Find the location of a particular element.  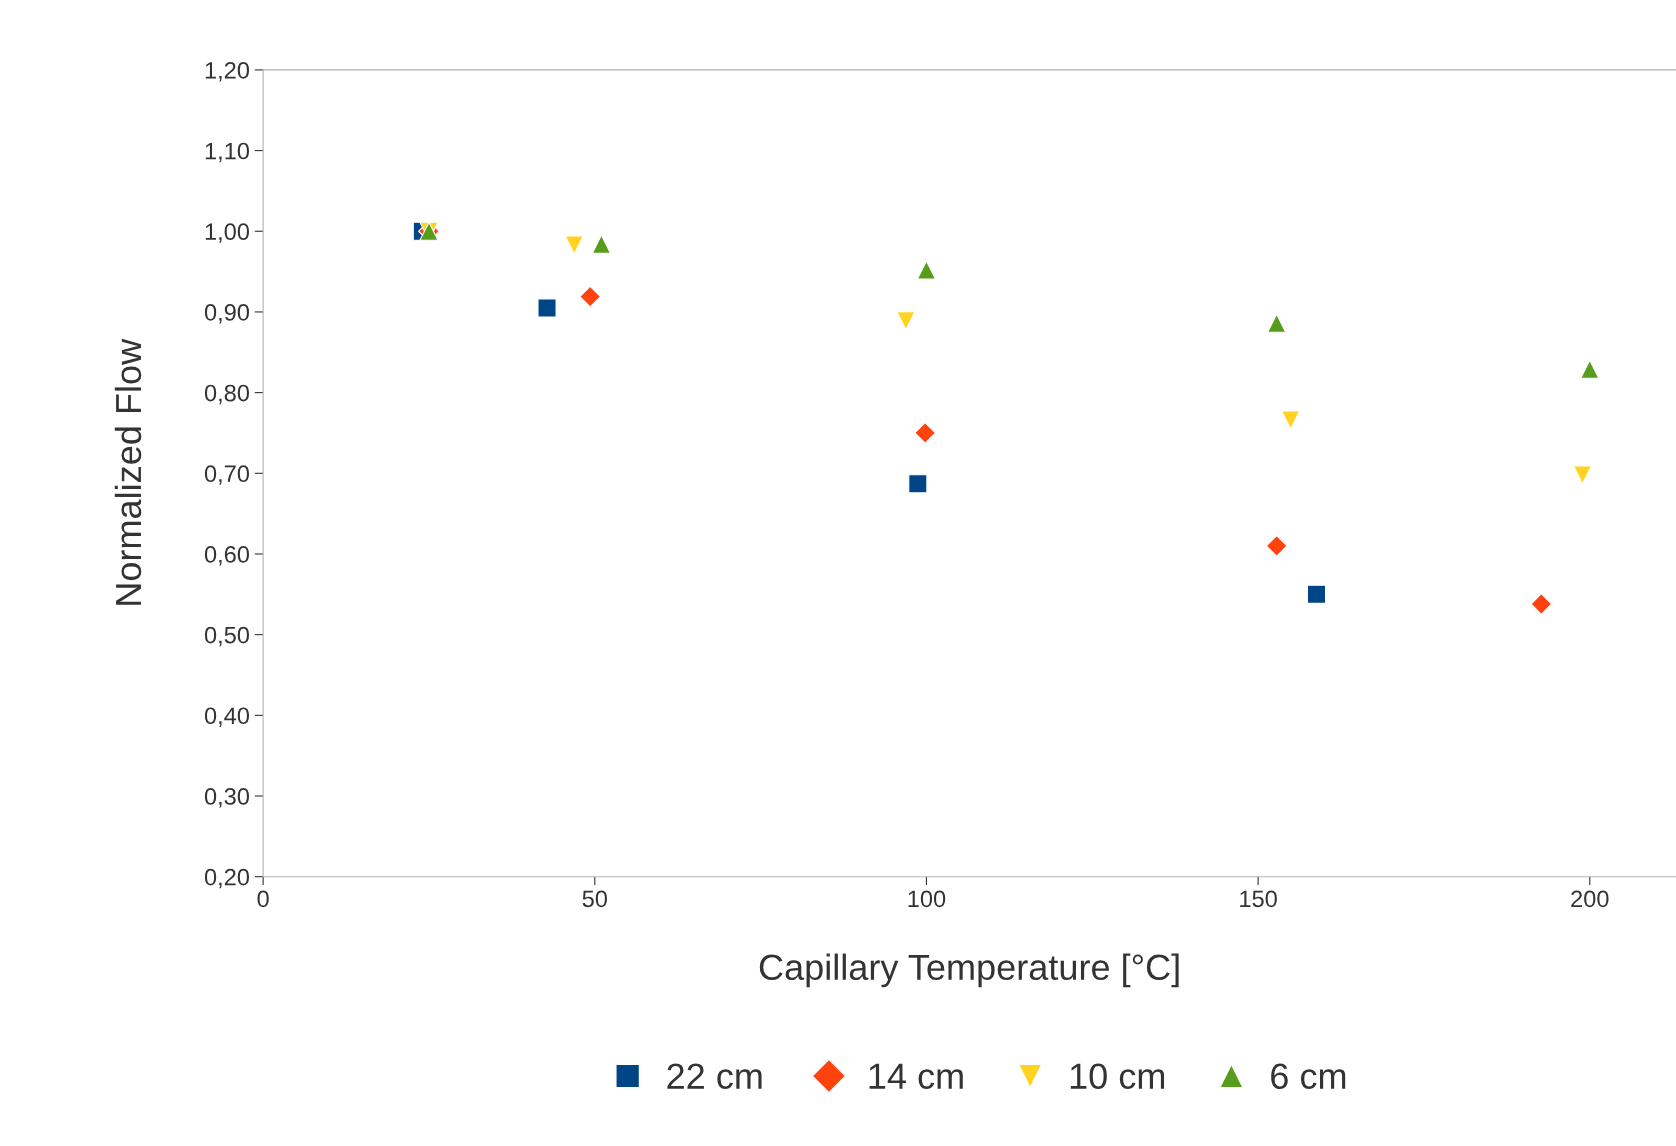

y-tick-label: 0,90 is located at coordinates (227, 314).